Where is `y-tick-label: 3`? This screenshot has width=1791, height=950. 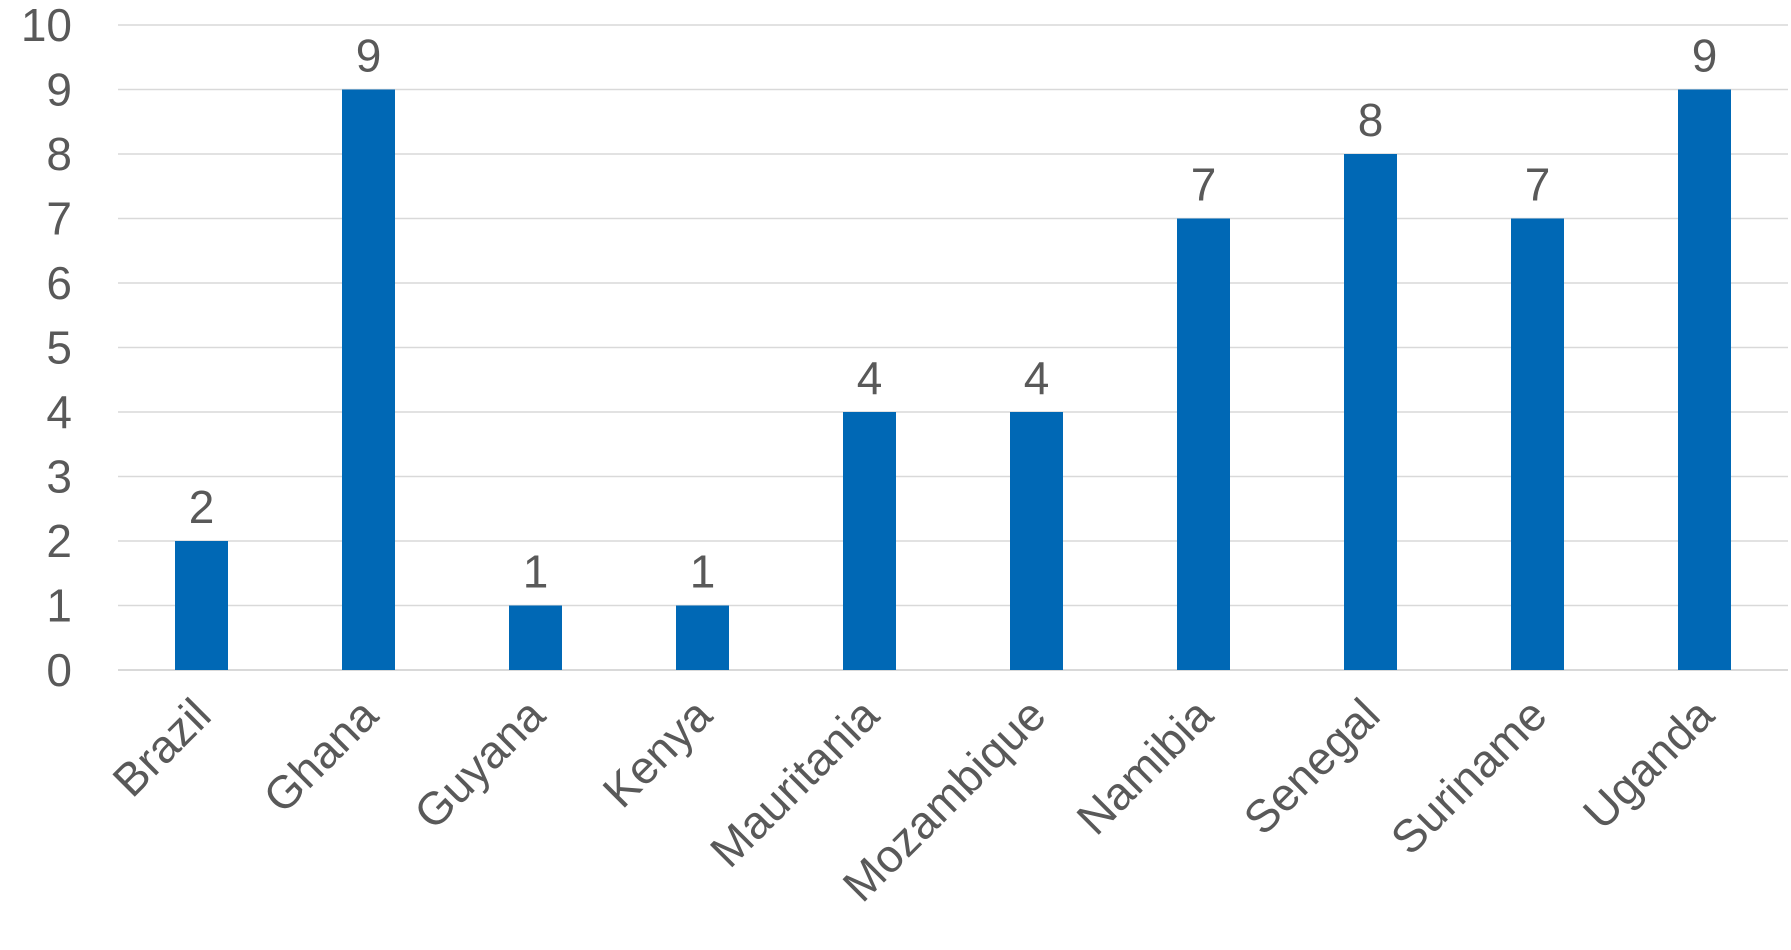
y-tick-label: 3 is located at coordinates (59, 477).